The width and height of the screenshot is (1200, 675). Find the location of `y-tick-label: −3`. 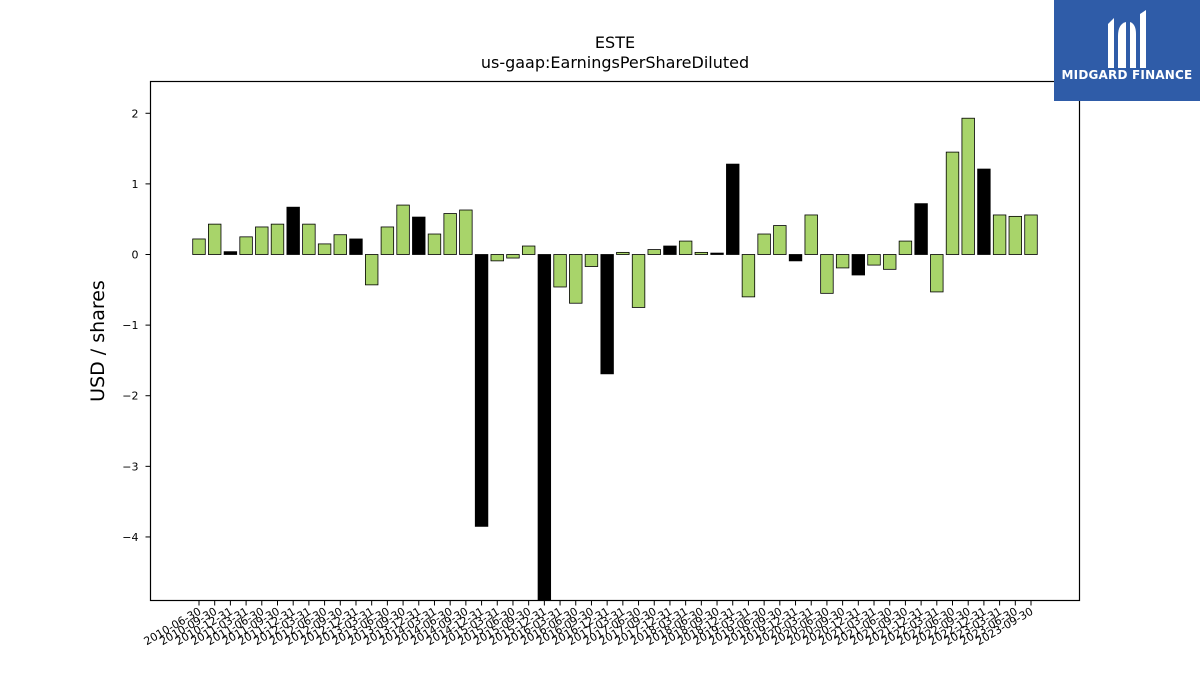

y-tick-label: −3 is located at coordinates (130, 466).